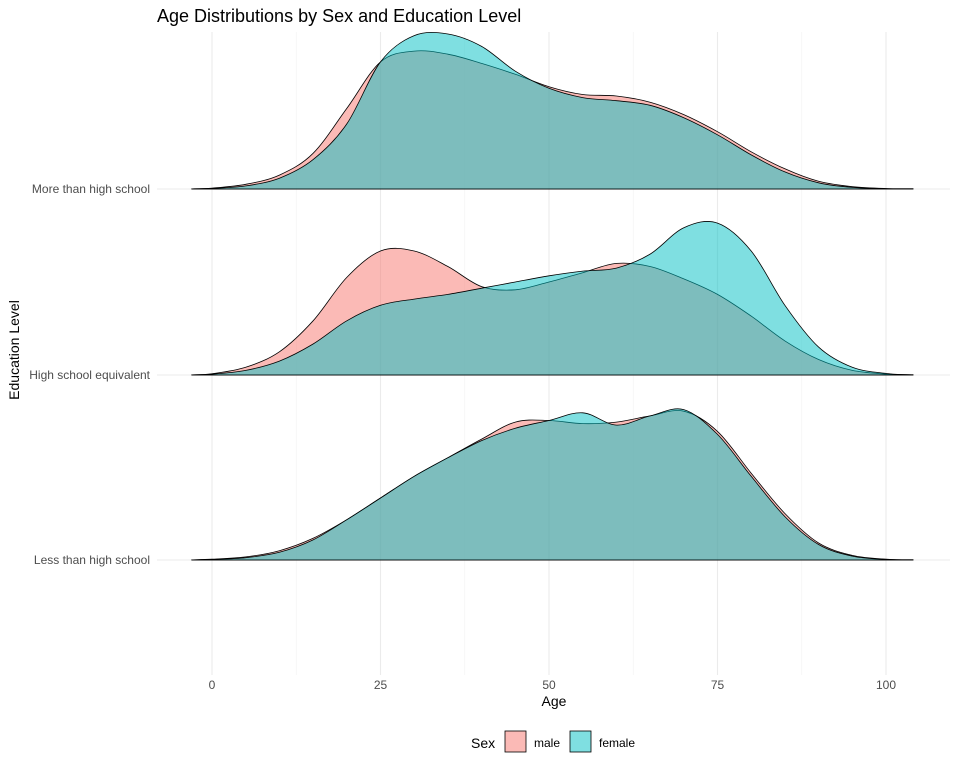  I want to click on x-tick-label-0: 0, so click(212, 685).